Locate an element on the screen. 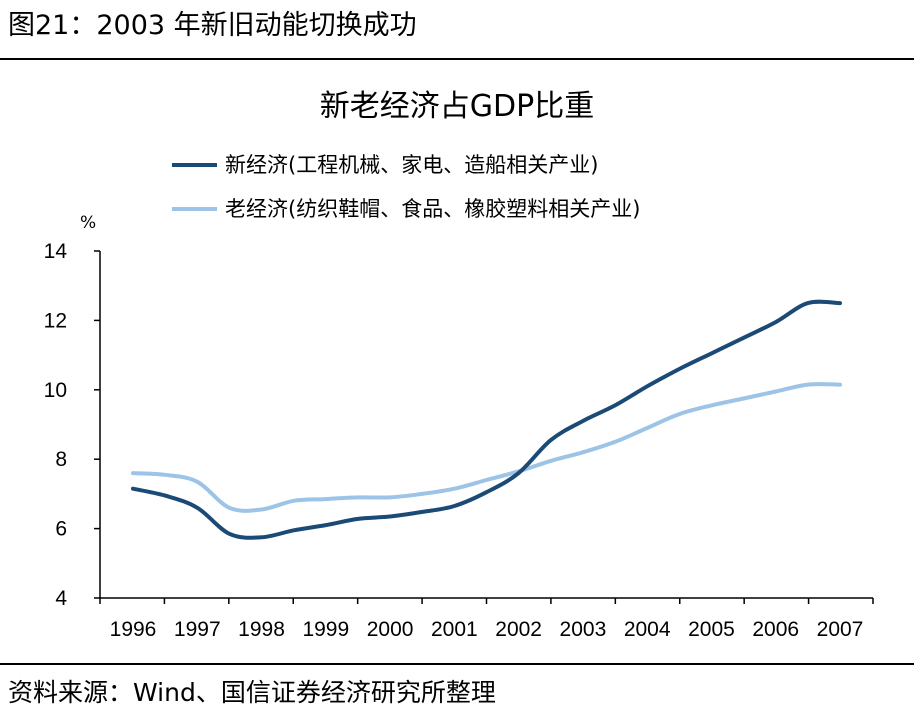 The height and width of the screenshot is (725, 914). y-tick-label: 12 is located at coordinates (55, 320).